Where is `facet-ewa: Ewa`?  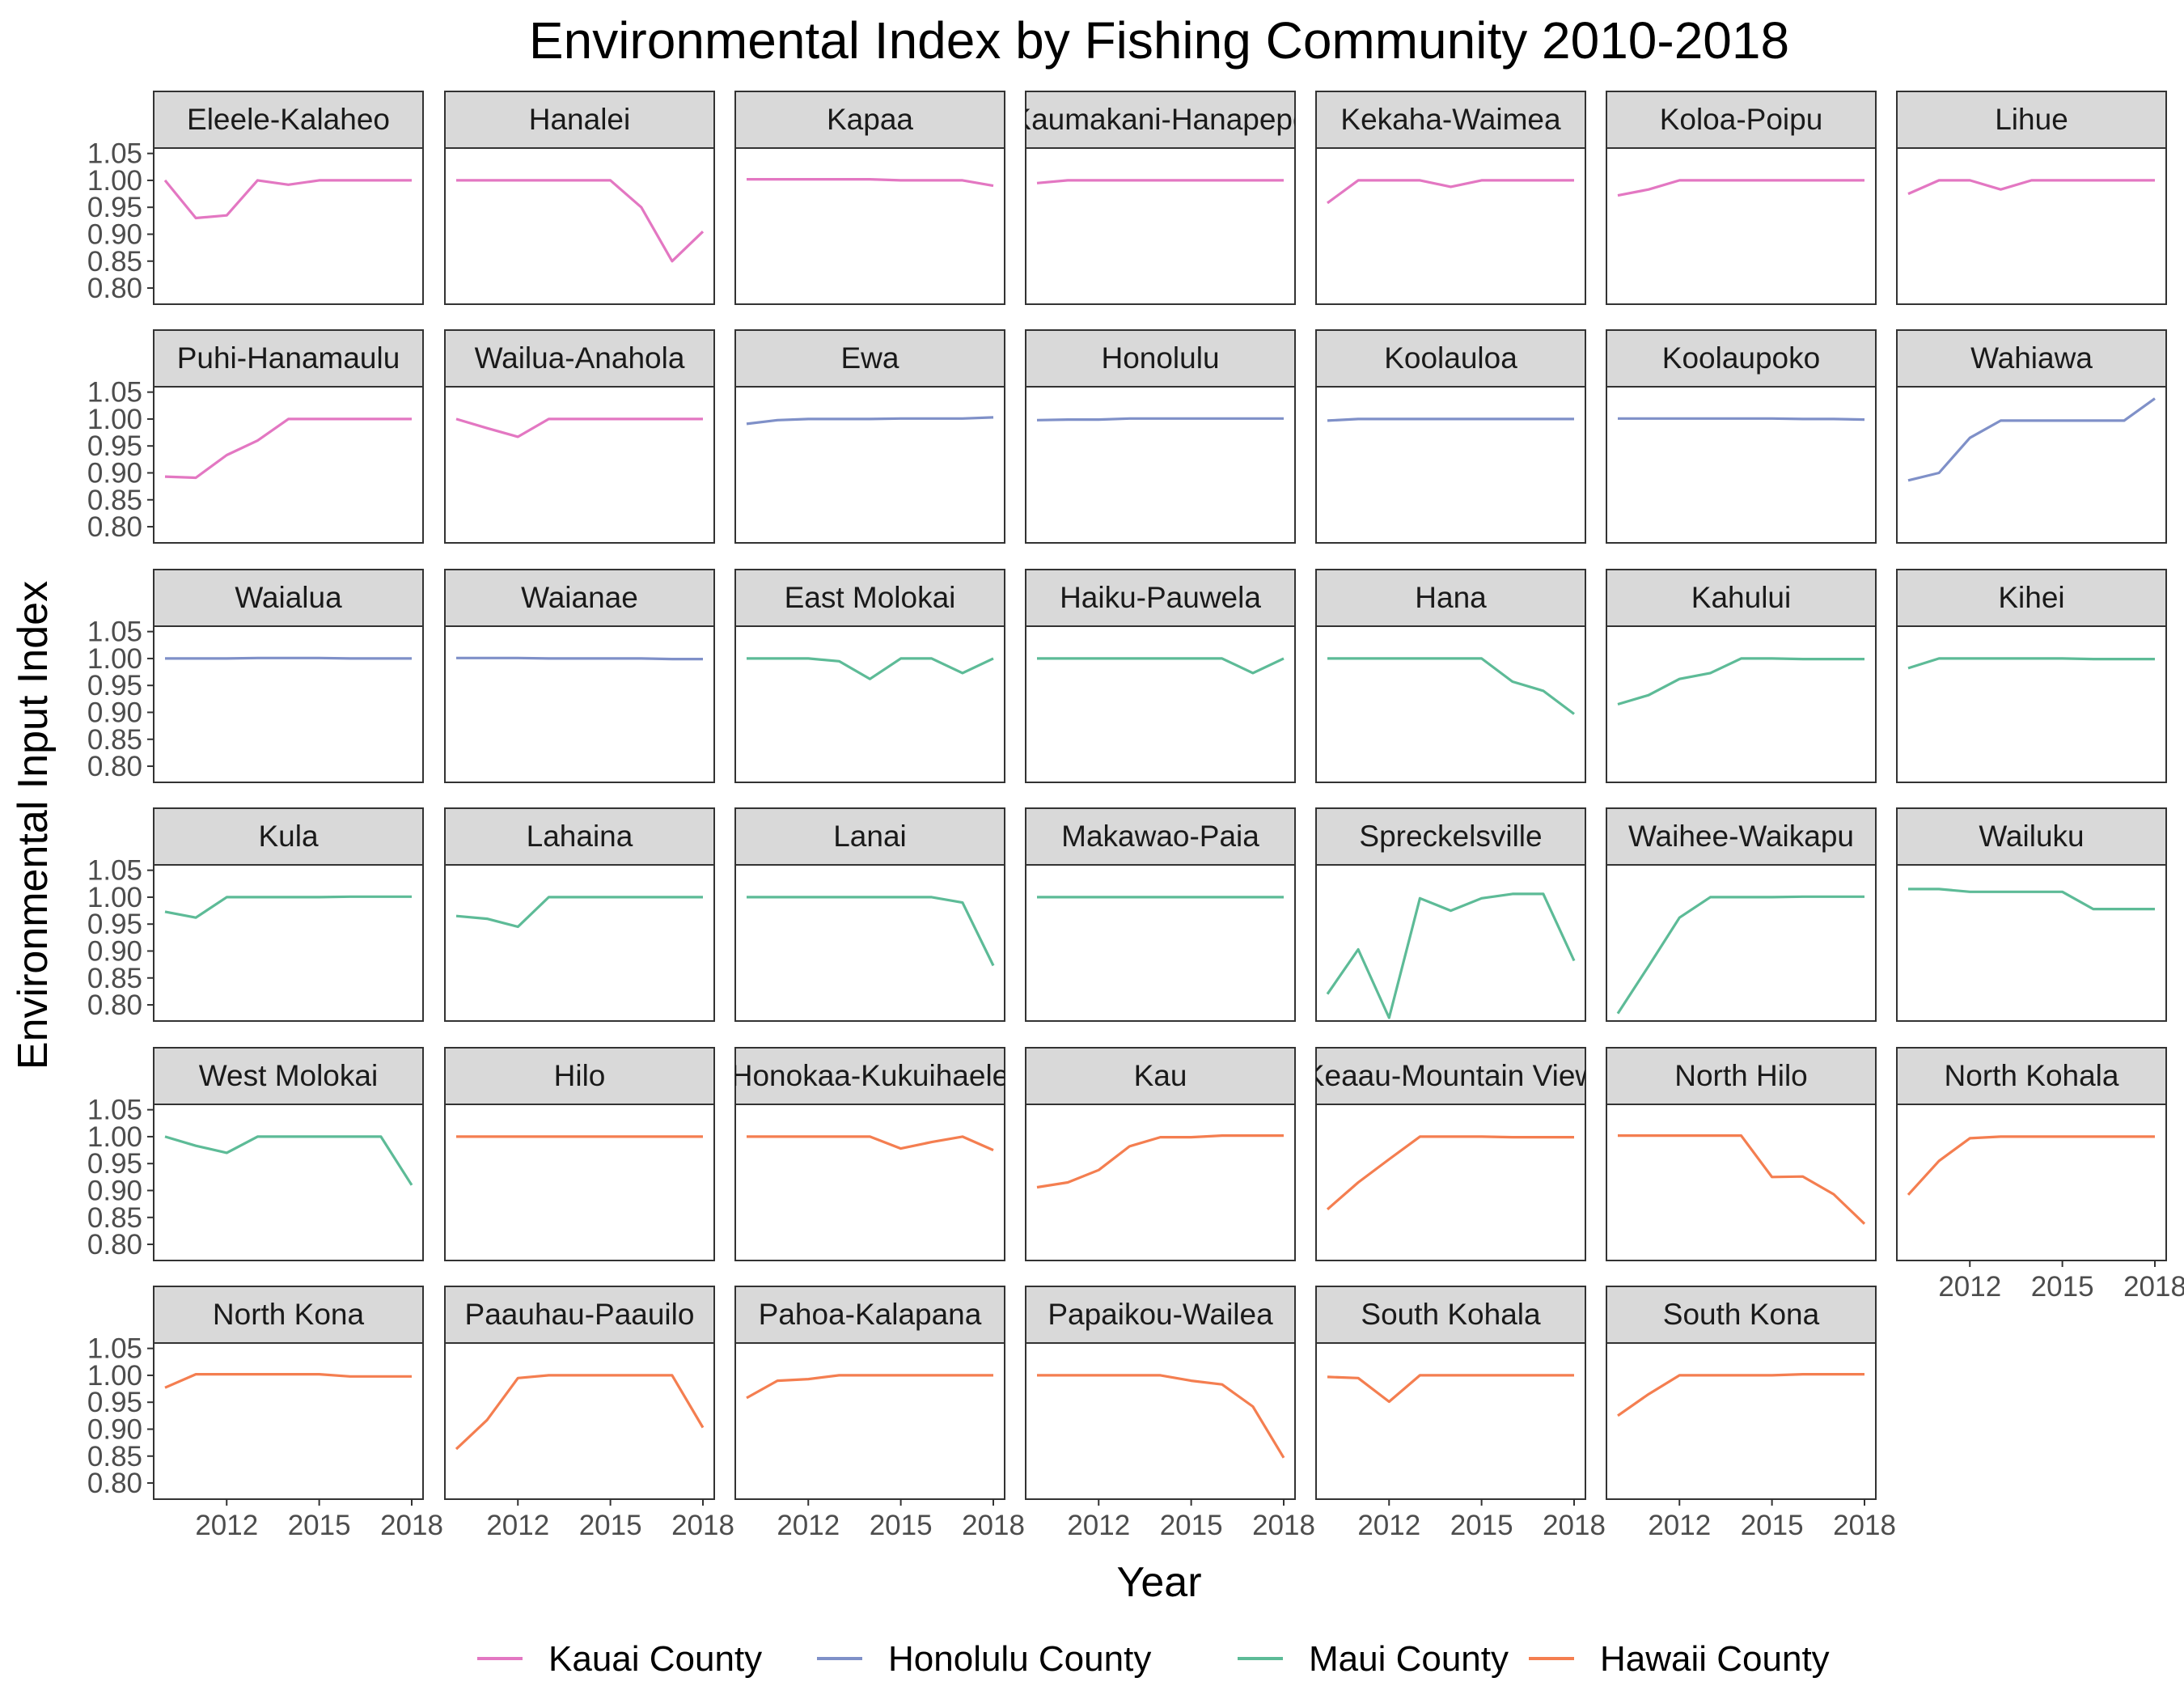 facet-ewa: Ewa is located at coordinates (870, 436).